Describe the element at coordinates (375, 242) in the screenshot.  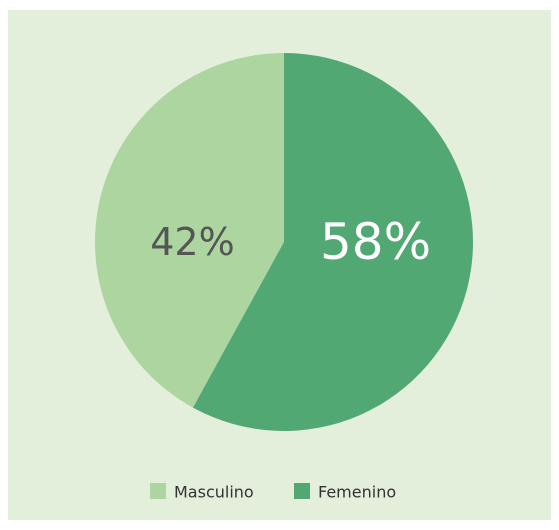
I see `slice-label: 58%` at that location.